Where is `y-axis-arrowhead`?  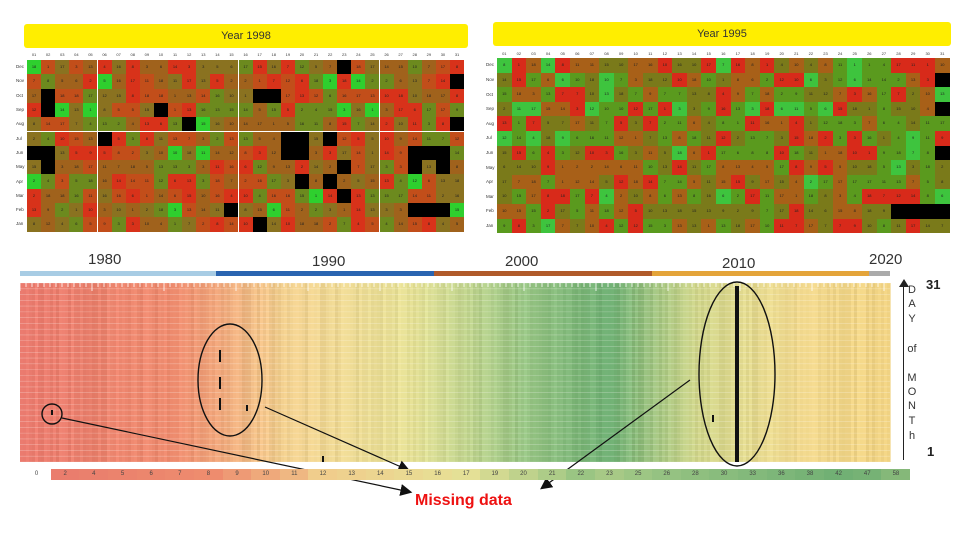 y-axis-arrowhead is located at coordinates (904, 283).